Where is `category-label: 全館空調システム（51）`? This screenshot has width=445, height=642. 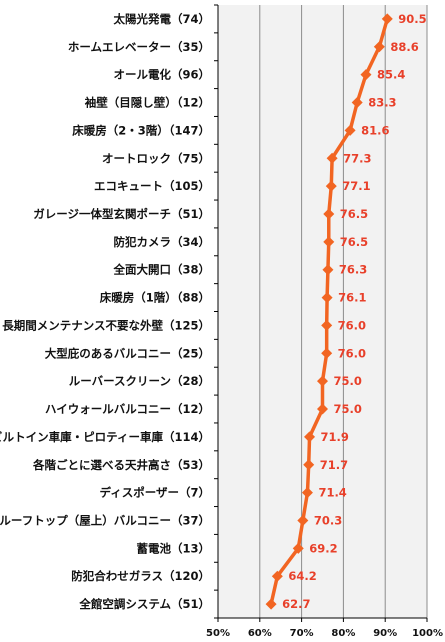
category-label: 全館空調システム（51） is located at coordinates (144, 604).